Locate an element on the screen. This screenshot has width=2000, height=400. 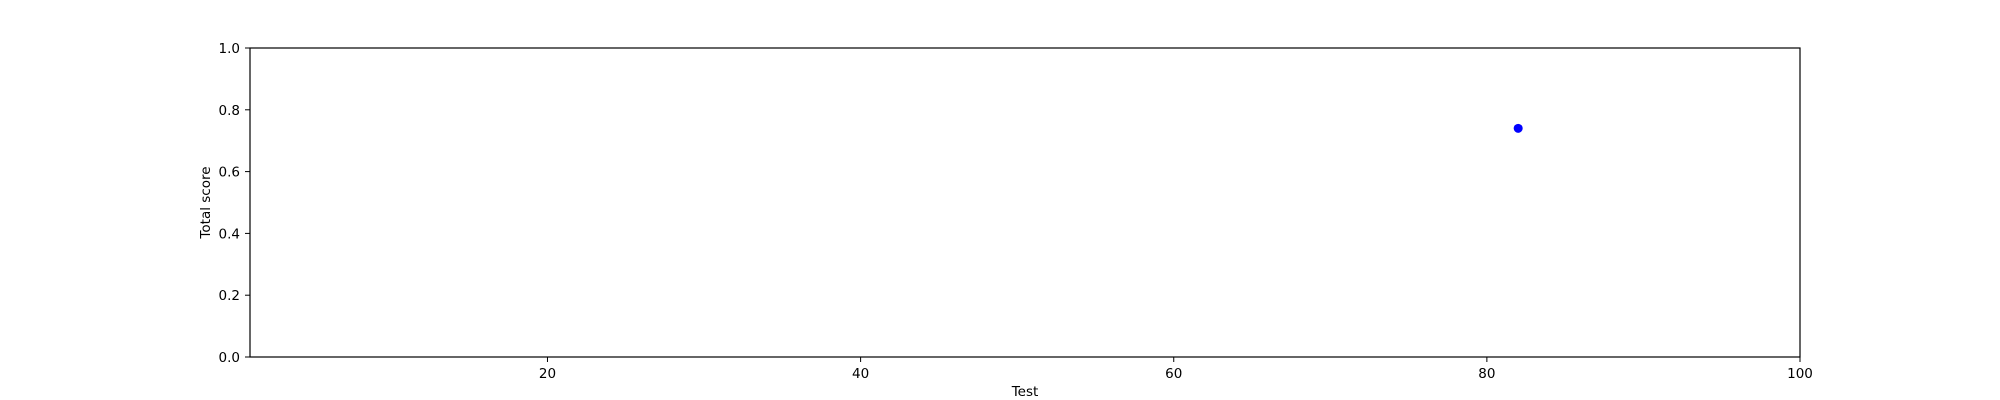
y-tick-label: 0.8 is located at coordinates (229, 111).